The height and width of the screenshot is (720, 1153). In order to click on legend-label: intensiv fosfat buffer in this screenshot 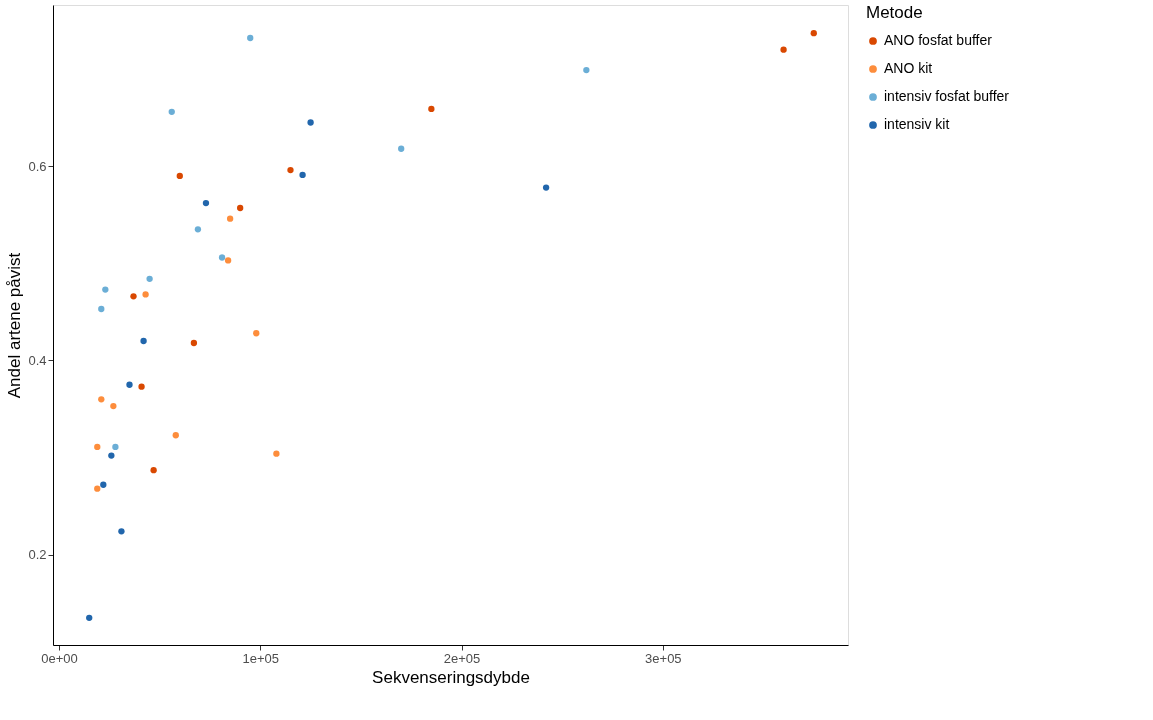, I will do `click(947, 96)`.